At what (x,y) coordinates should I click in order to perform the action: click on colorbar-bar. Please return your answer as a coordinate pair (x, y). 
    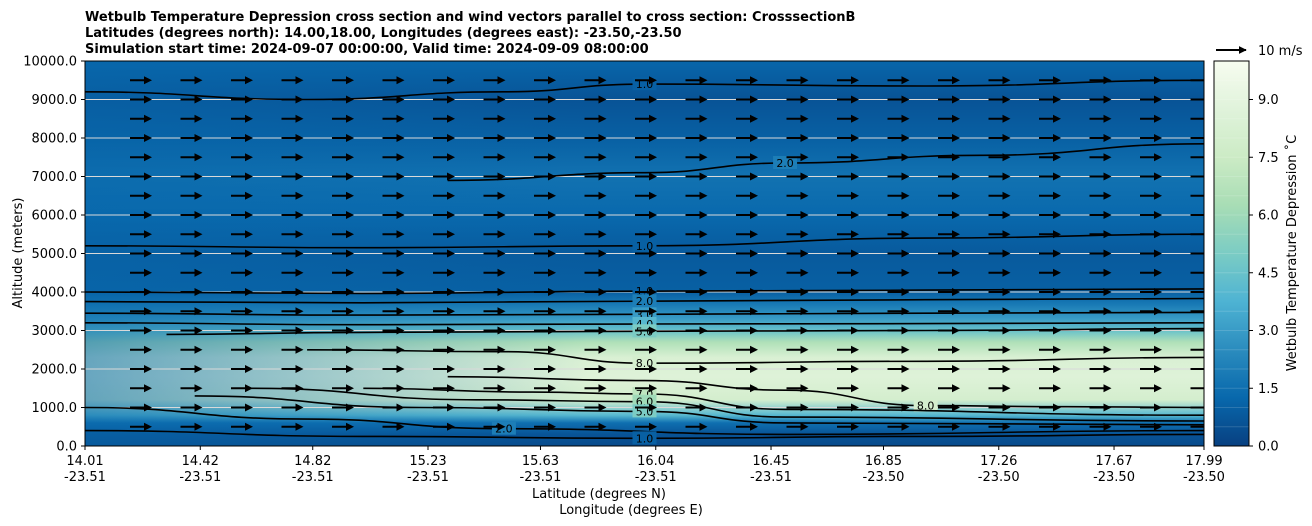
    Looking at the image, I should click on (1231, 253).